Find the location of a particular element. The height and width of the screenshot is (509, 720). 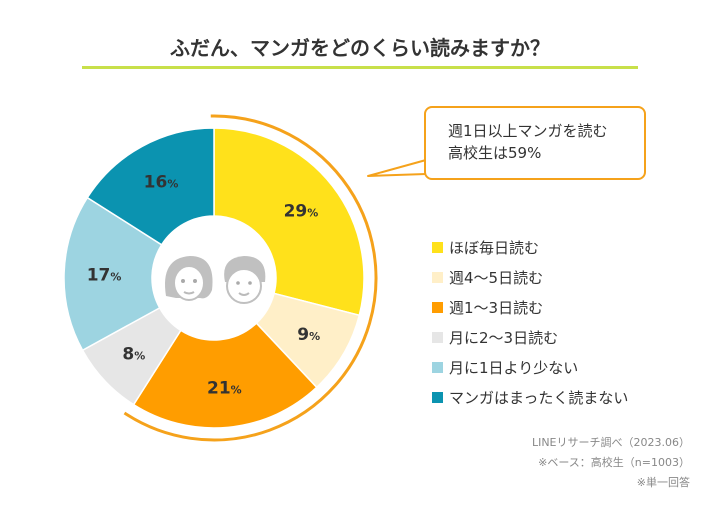

legend-item: ほぼ毎日読む is located at coordinates (530, 247).